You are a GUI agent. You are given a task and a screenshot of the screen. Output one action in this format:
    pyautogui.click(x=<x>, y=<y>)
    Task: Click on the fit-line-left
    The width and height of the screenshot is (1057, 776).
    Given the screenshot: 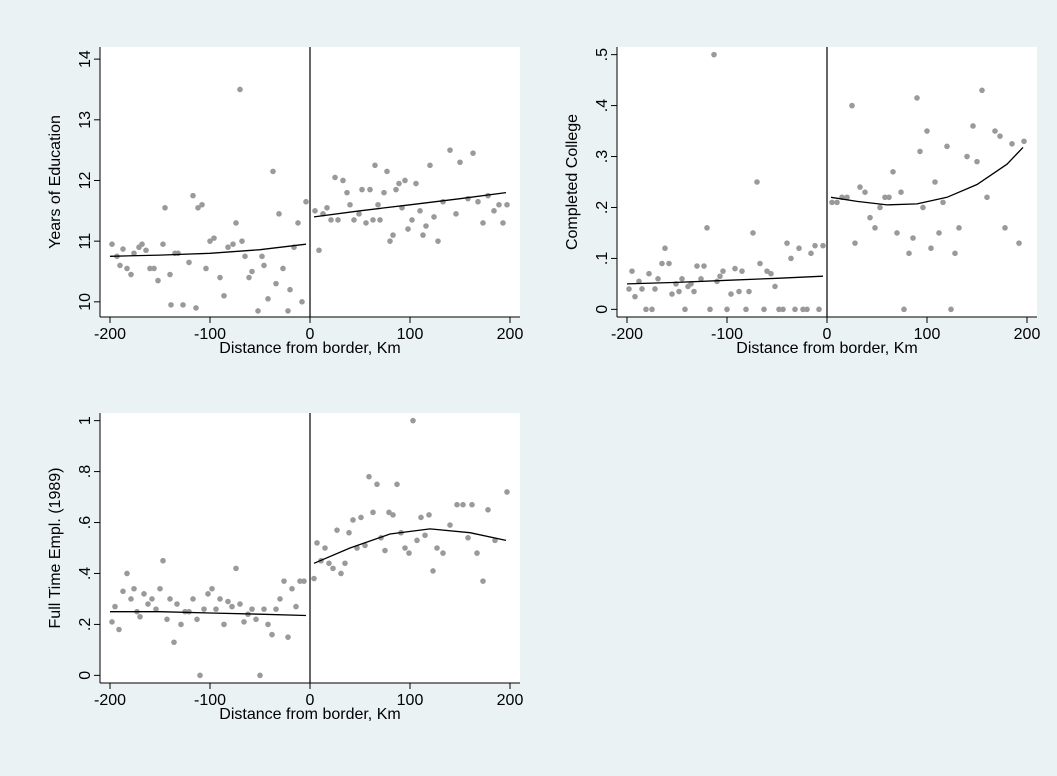 What is the action you would take?
    pyautogui.click(x=208, y=250)
    